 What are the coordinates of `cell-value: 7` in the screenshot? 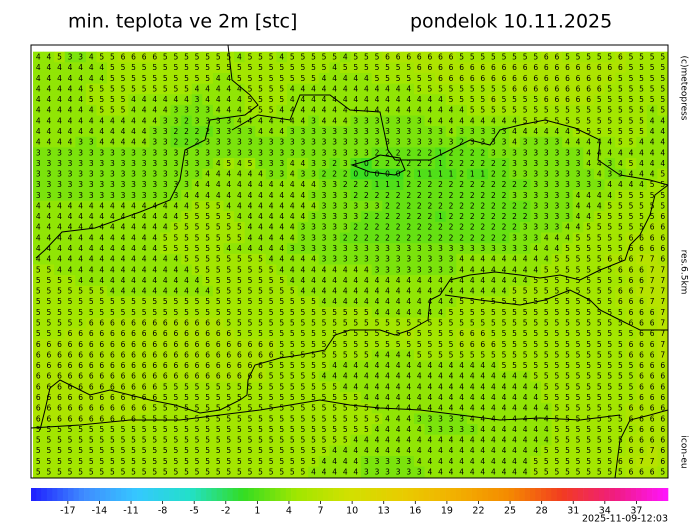 It's located at (641, 259).